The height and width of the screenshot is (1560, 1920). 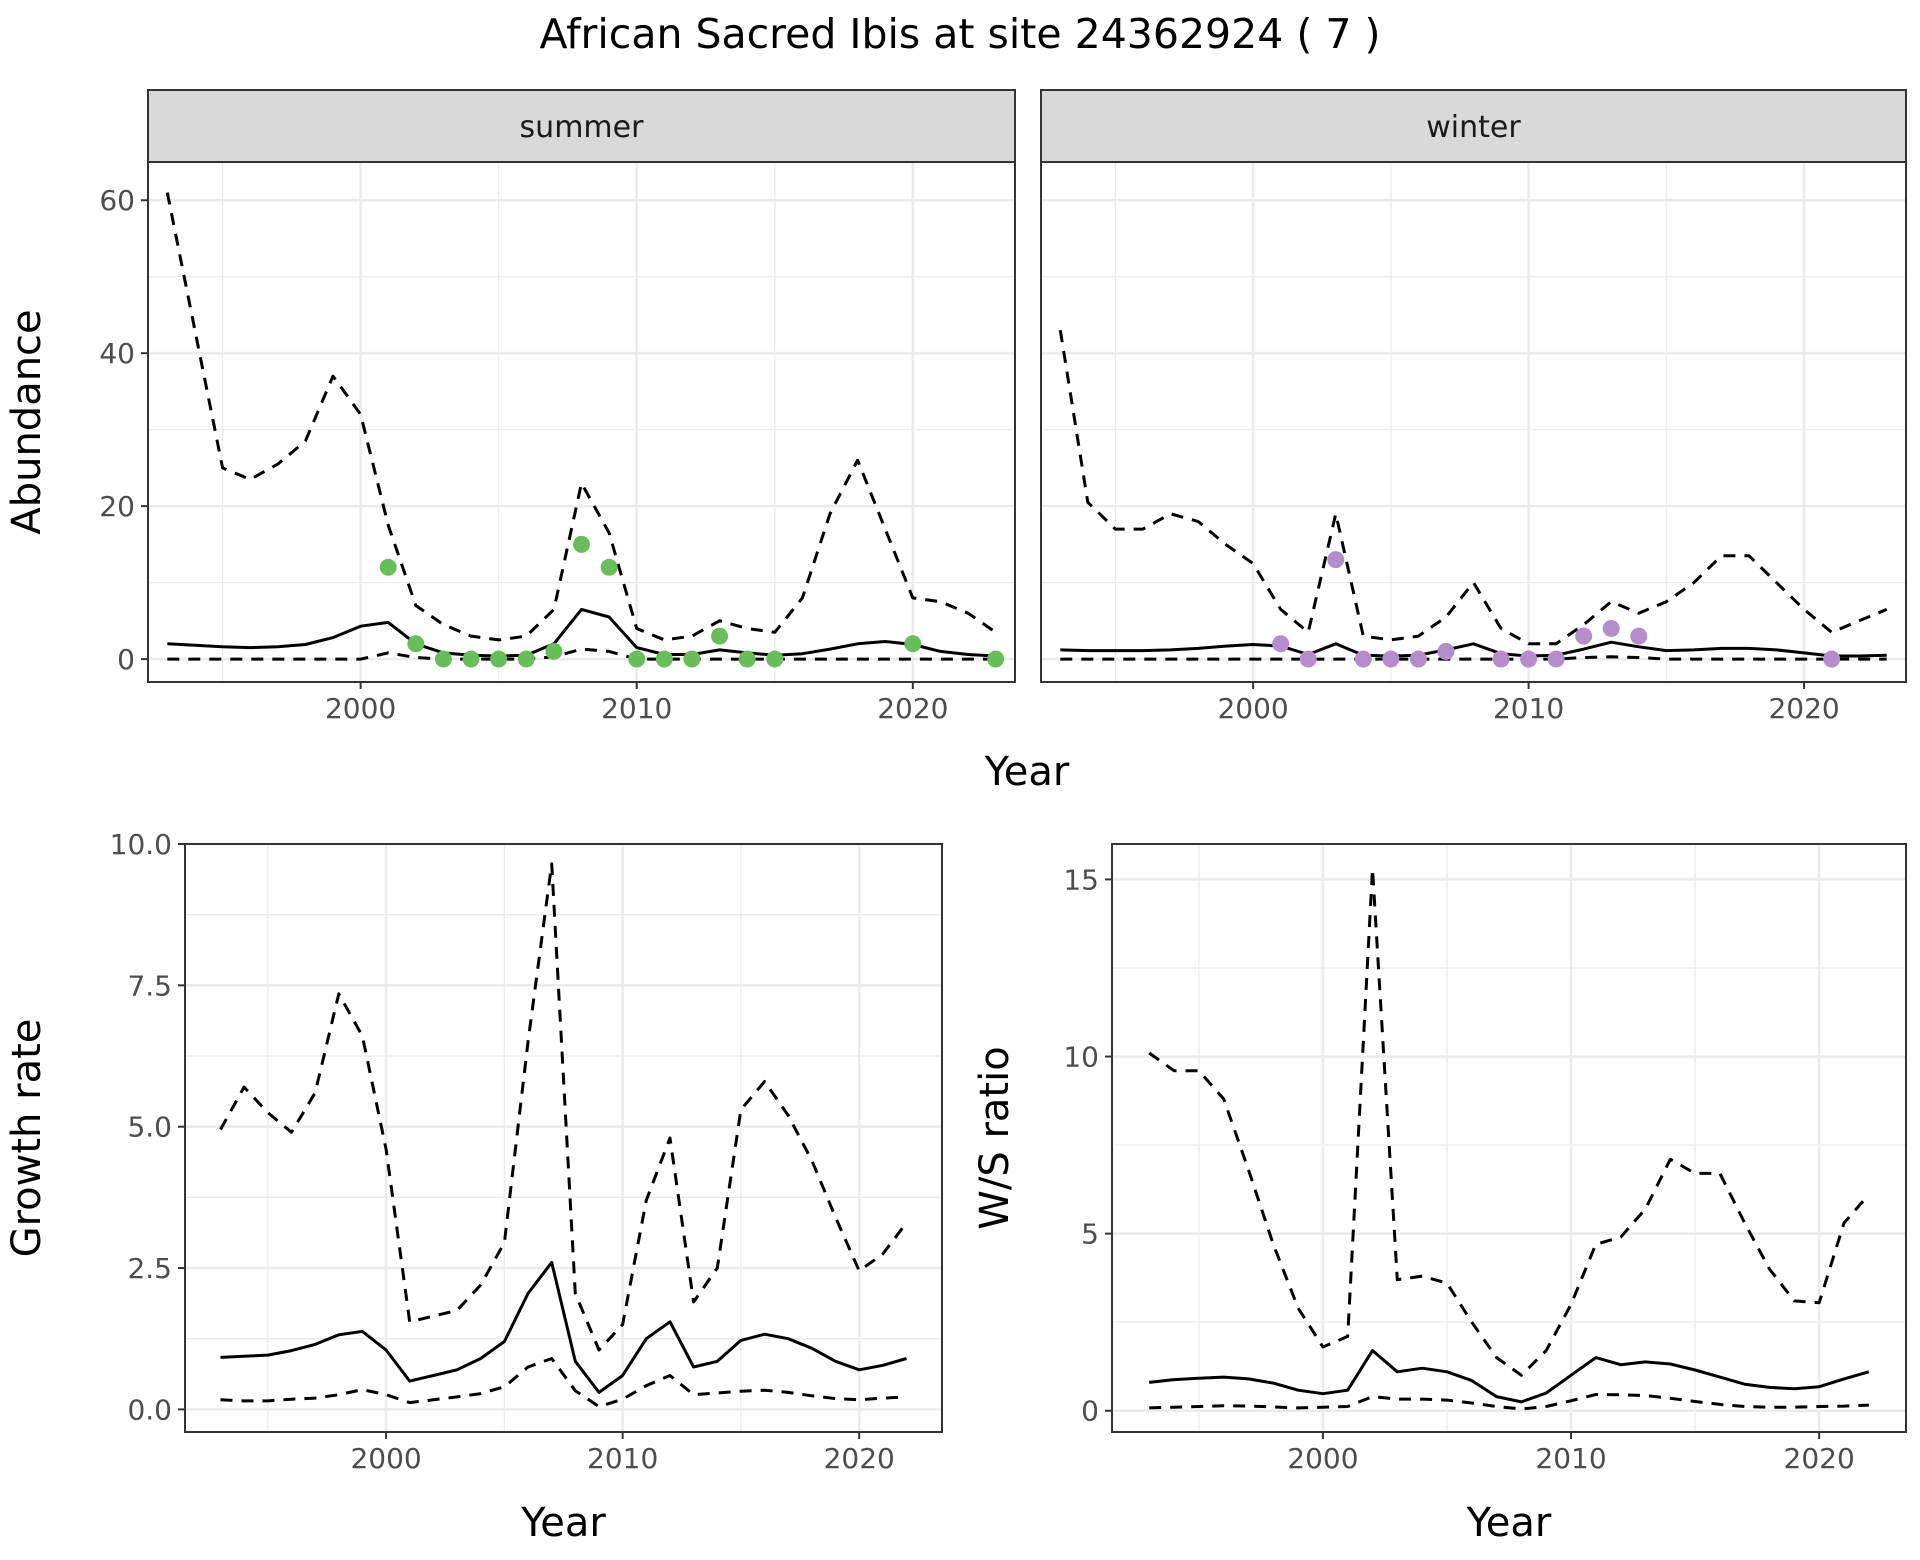 I want to click on y-axis-title: Abundance, so click(x=27, y=421).